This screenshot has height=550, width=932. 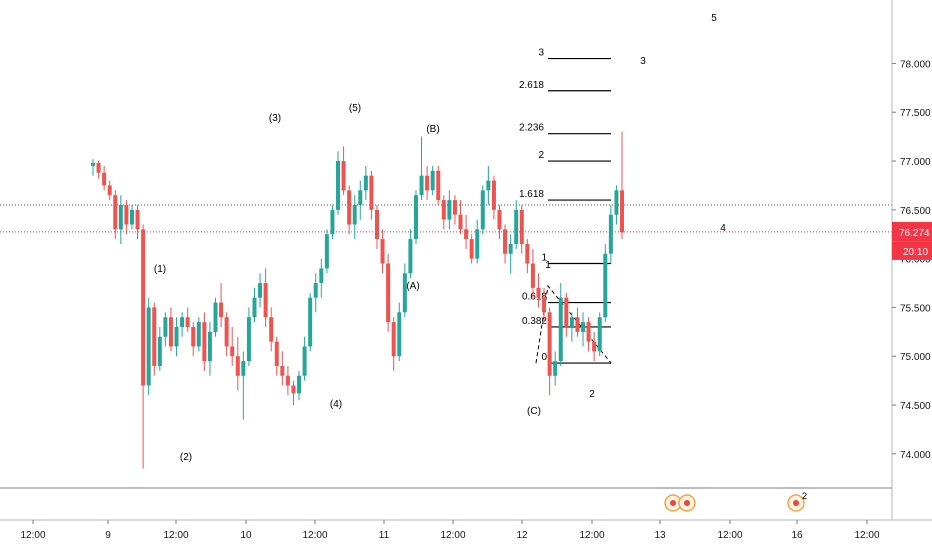 I want to click on fib-swing-line, so click(x=573, y=324).